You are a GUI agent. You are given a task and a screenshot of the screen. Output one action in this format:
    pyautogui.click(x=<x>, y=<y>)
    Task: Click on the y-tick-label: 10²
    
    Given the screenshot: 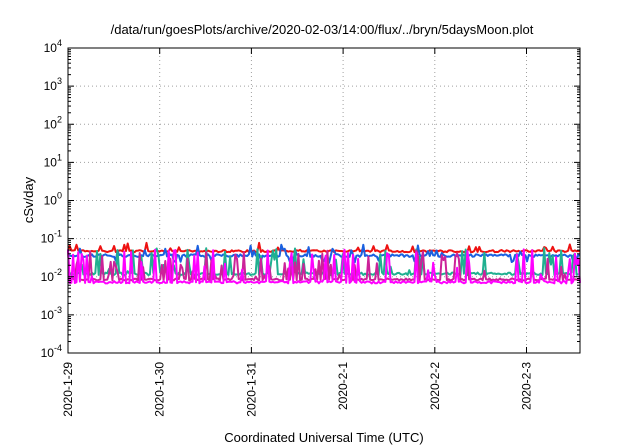 What is the action you would take?
    pyautogui.click(x=53, y=122)
    